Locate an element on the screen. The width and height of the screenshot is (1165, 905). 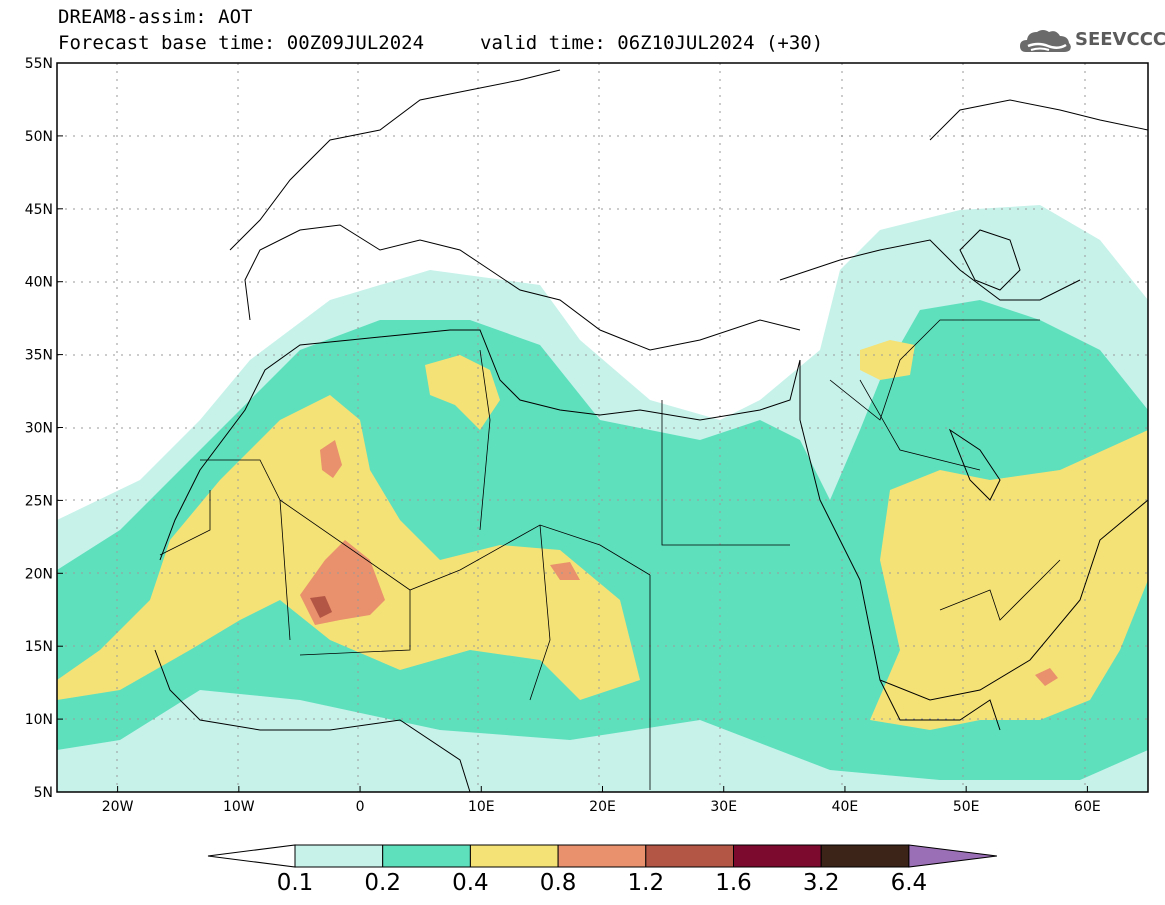
colorbar-label: 3.2 is located at coordinates (821, 883).